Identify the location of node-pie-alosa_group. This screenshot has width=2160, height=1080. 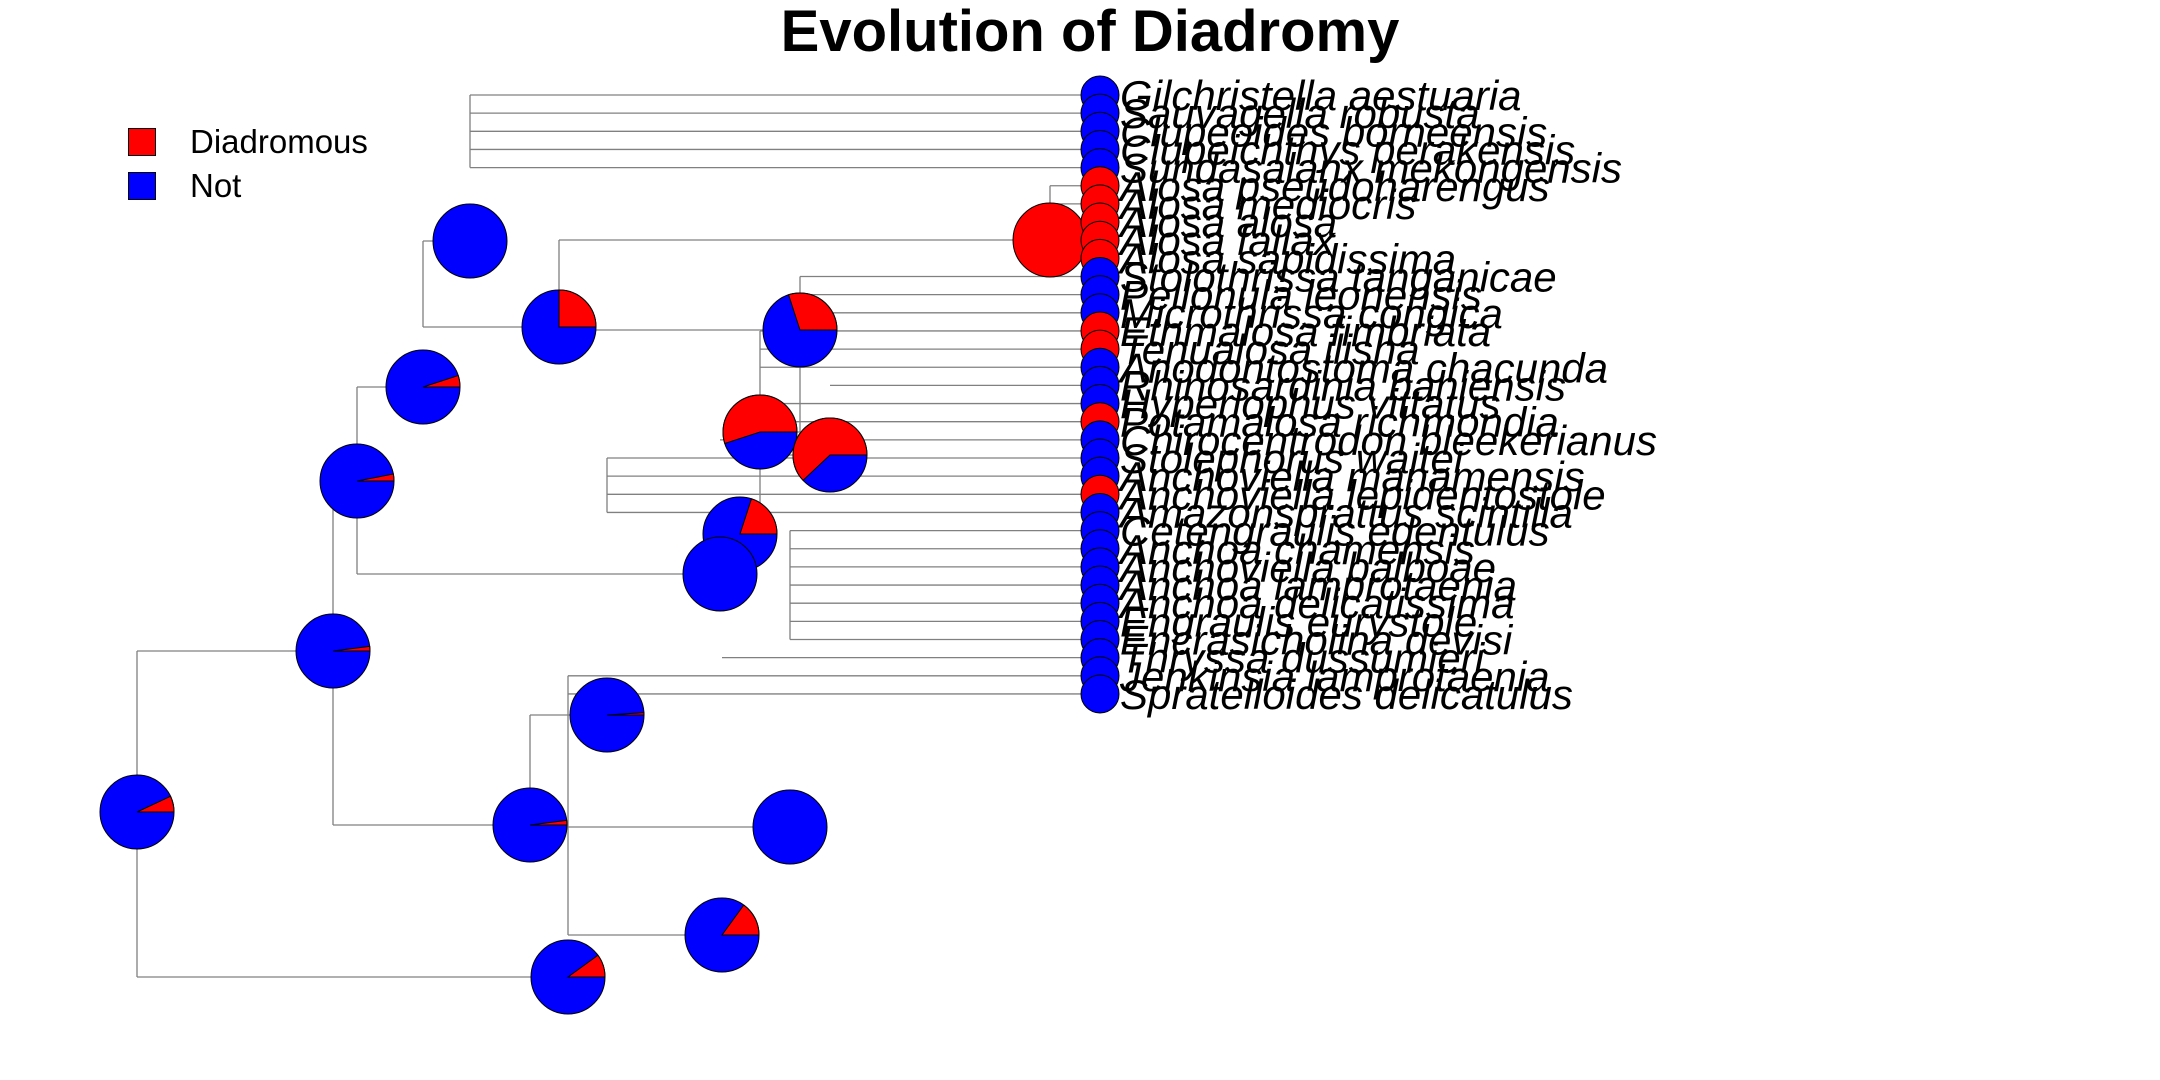
(559, 327).